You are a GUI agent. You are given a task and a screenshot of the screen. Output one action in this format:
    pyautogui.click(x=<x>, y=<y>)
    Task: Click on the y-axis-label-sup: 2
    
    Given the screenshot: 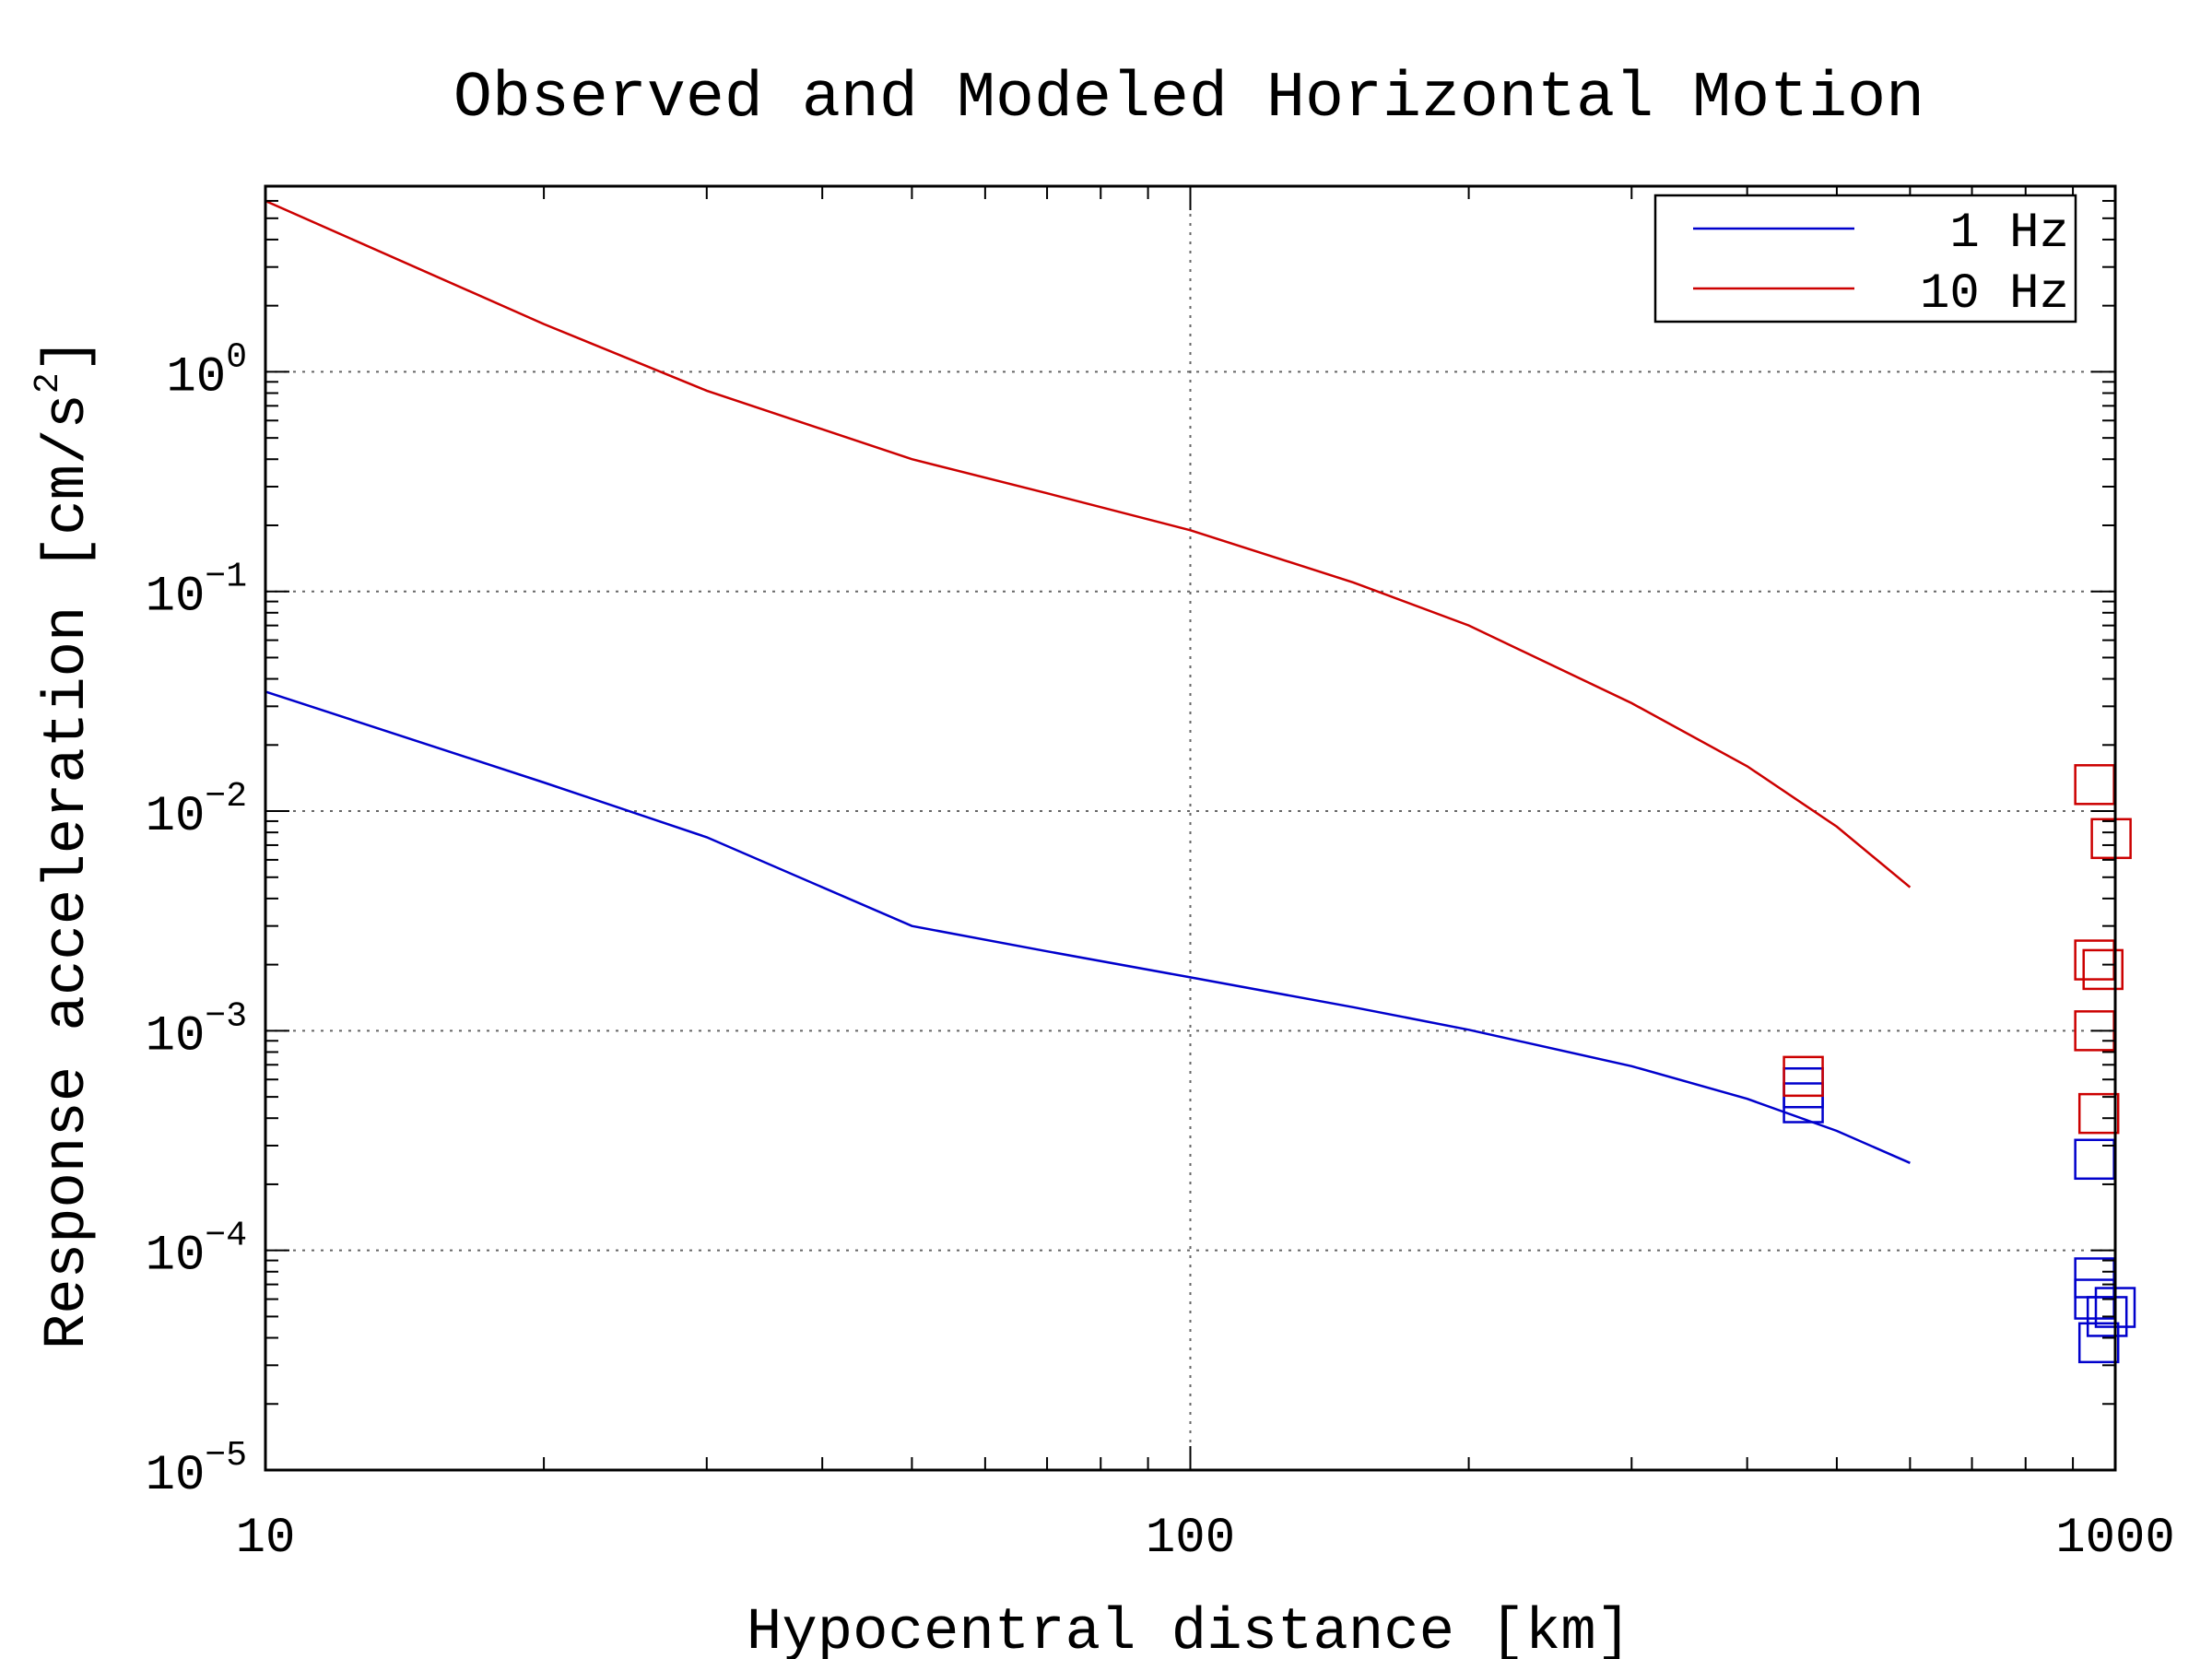 What is the action you would take?
    pyautogui.click(x=48, y=383)
    